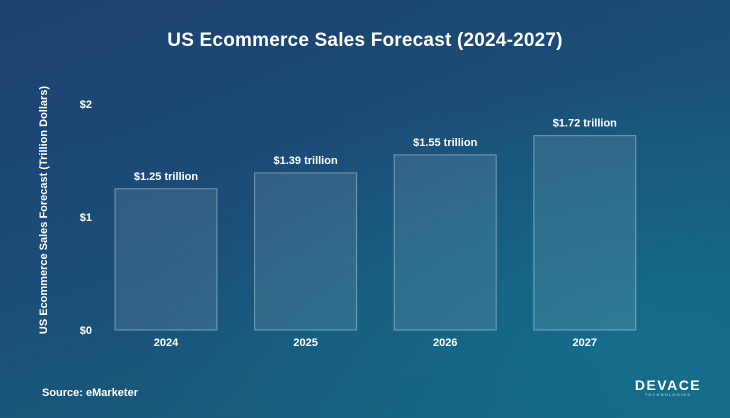 Image resolution: width=730 pixels, height=418 pixels. What do you see at coordinates (166, 343) in the screenshot?
I see `x-tick-label: 2024` at bounding box center [166, 343].